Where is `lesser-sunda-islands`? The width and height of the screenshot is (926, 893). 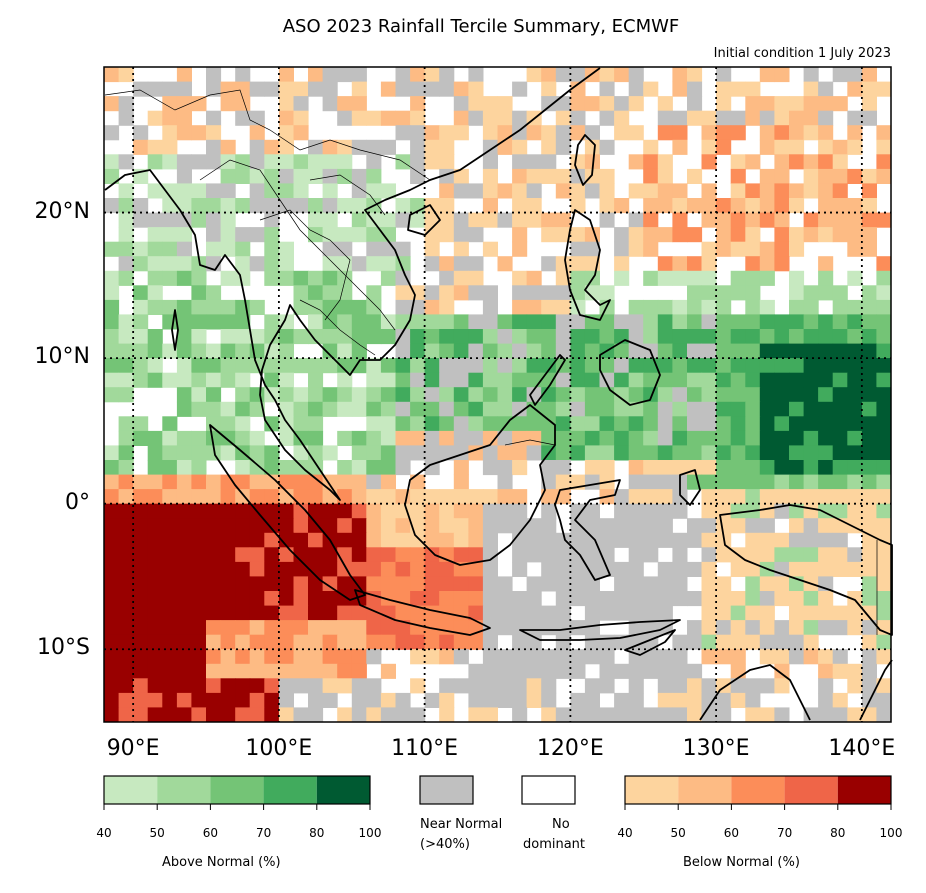
lesser-sunda-islands is located at coordinates (600, 630).